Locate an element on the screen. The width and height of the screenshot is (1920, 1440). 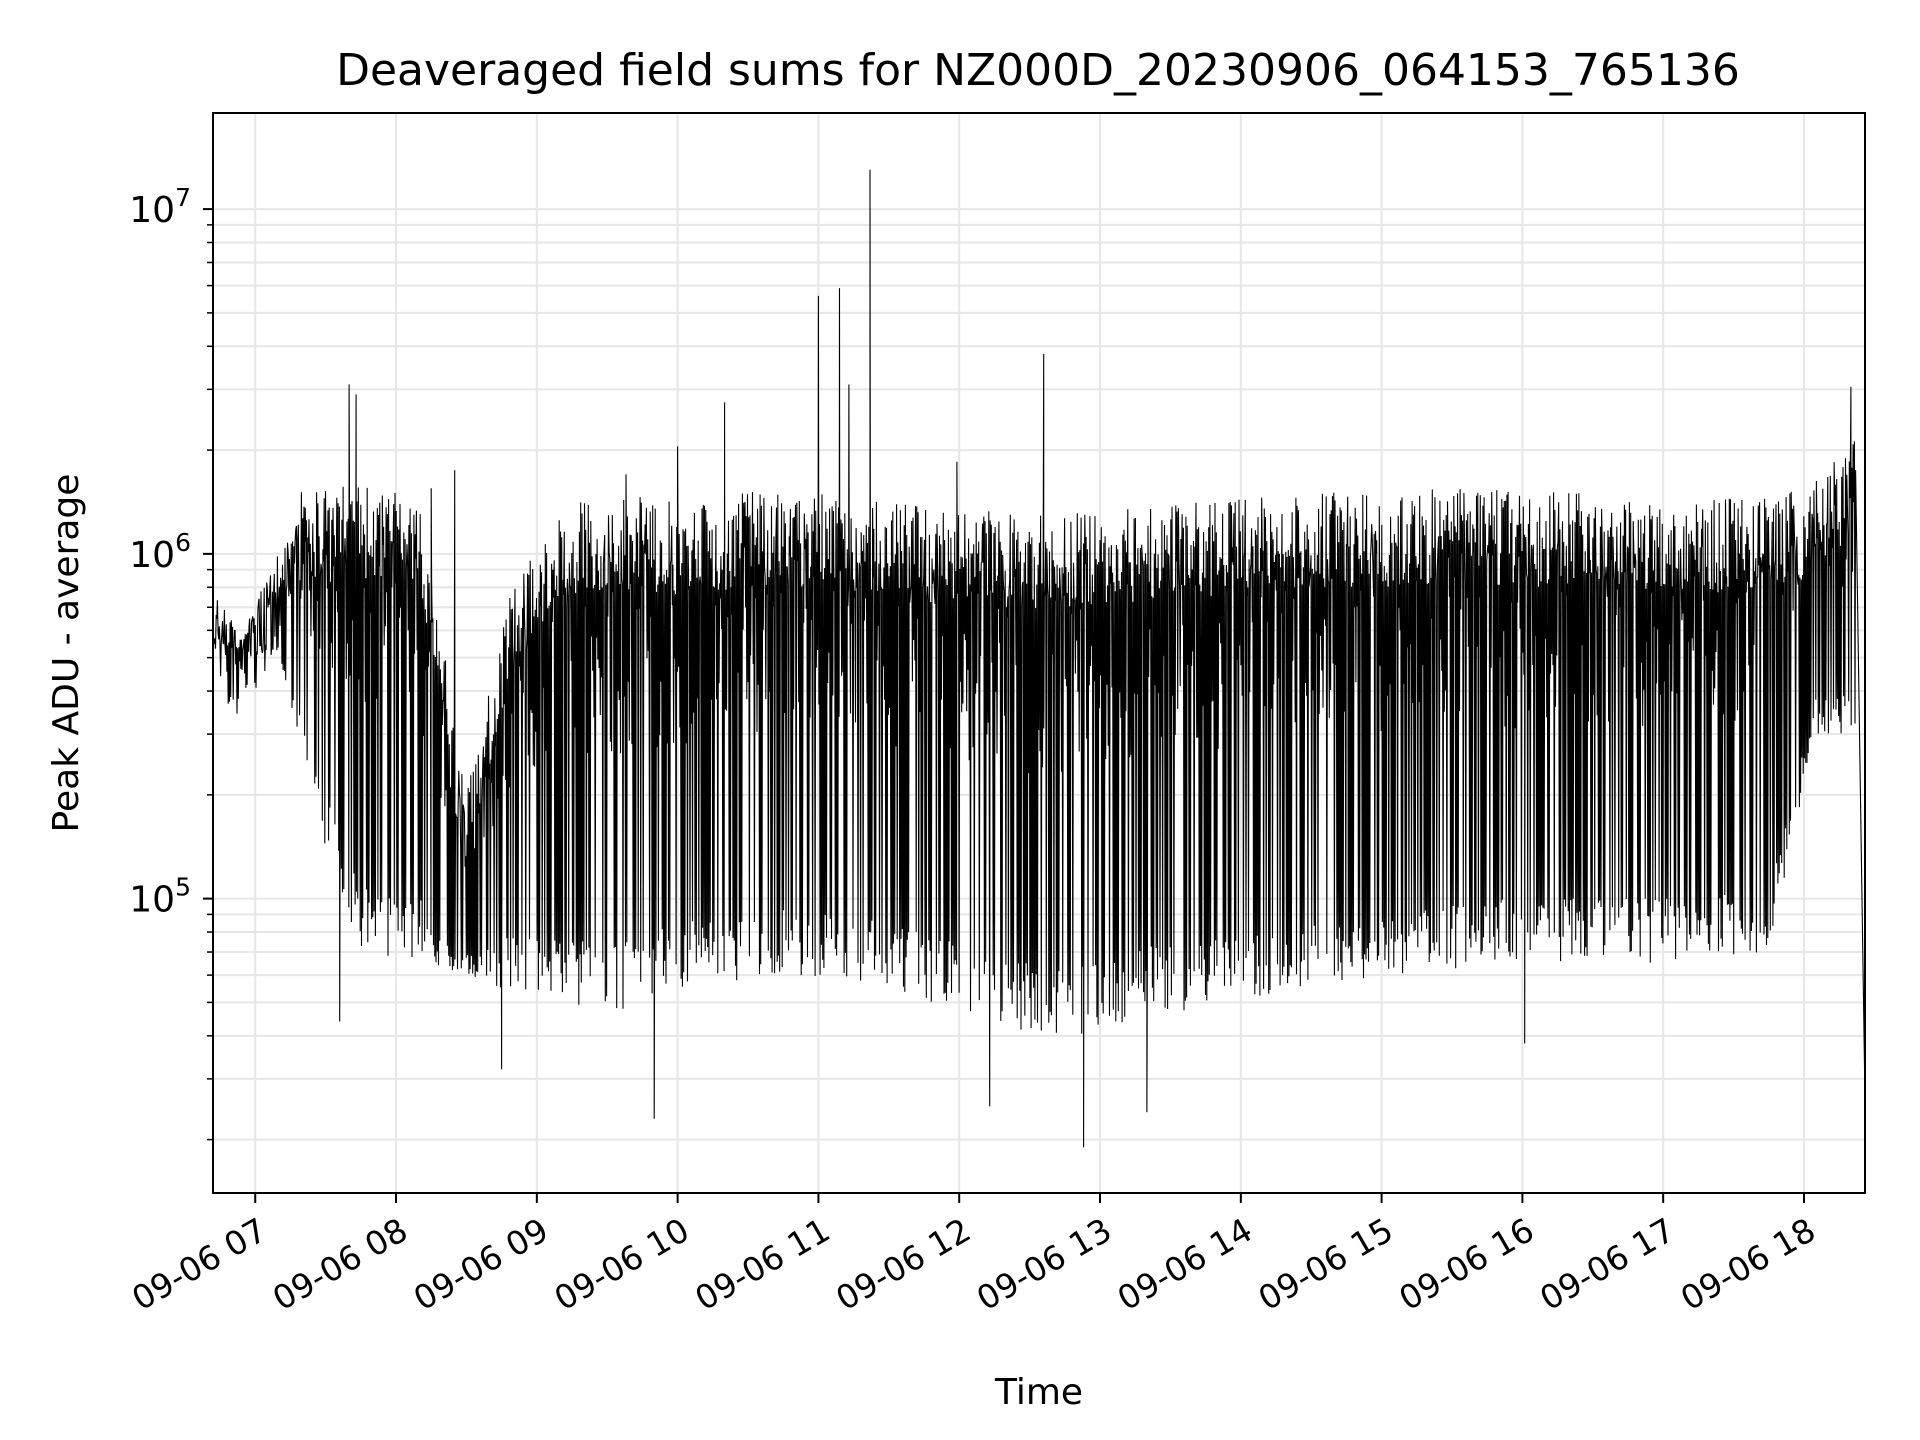
y-tick-label: 10⁵ is located at coordinates (160, 897).